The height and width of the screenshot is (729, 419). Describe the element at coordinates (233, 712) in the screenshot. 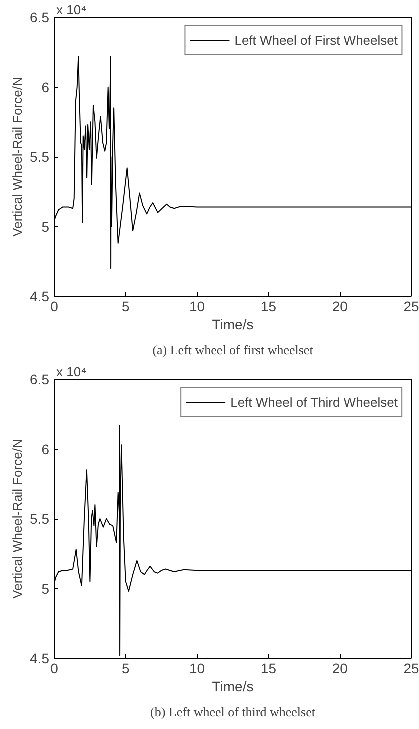

I see `text: (b) Left wheel of third wheelset` at that location.